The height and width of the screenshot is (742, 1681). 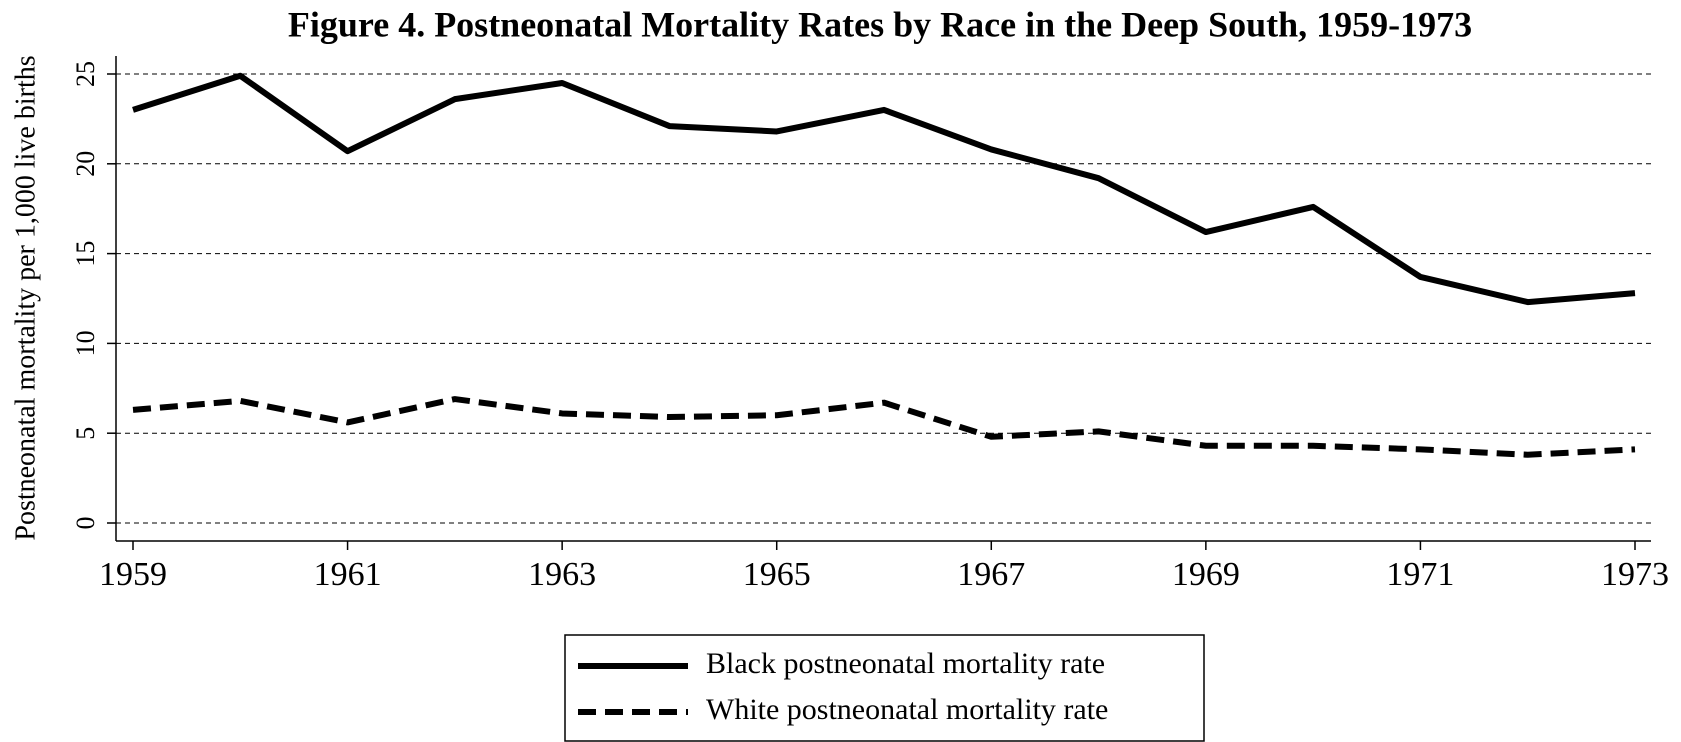 What do you see at coordinates (1420, 574) in the screenshot?
I see `x-tick-label: 1971` at bounding box center [1420, 574].